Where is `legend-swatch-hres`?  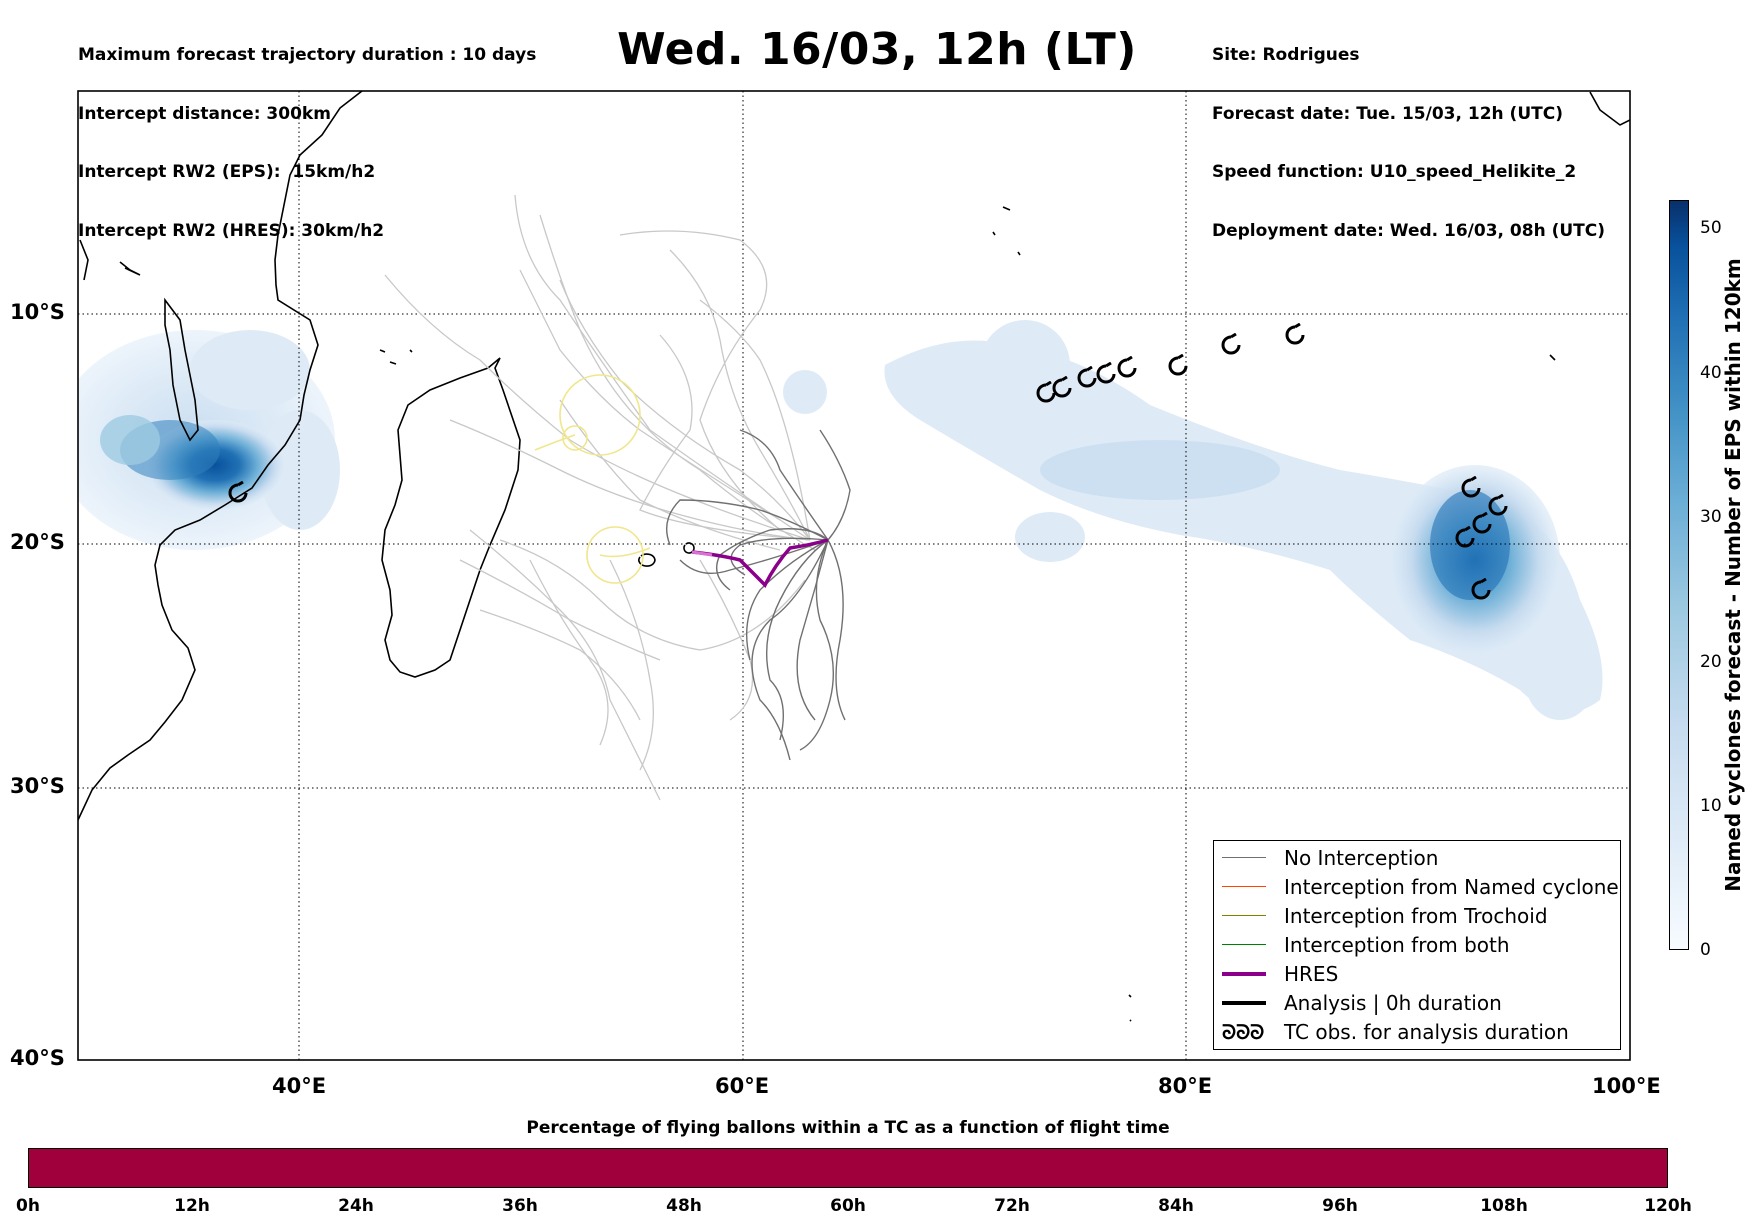 legend-swatch-hres is located at coordinates (1244, 973).